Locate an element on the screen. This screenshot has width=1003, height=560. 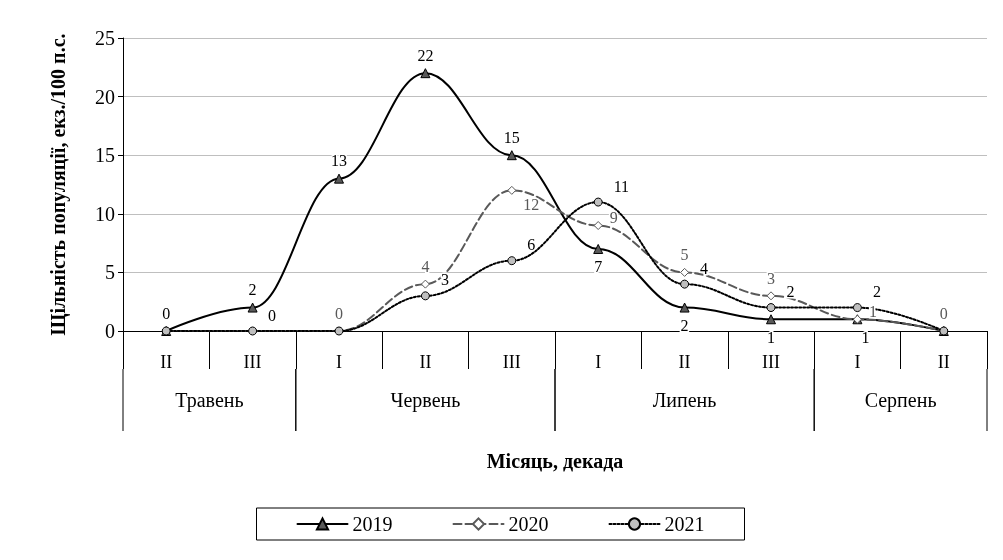
x-axis-title: Місяць, декада is located at coordinates (555, 461).